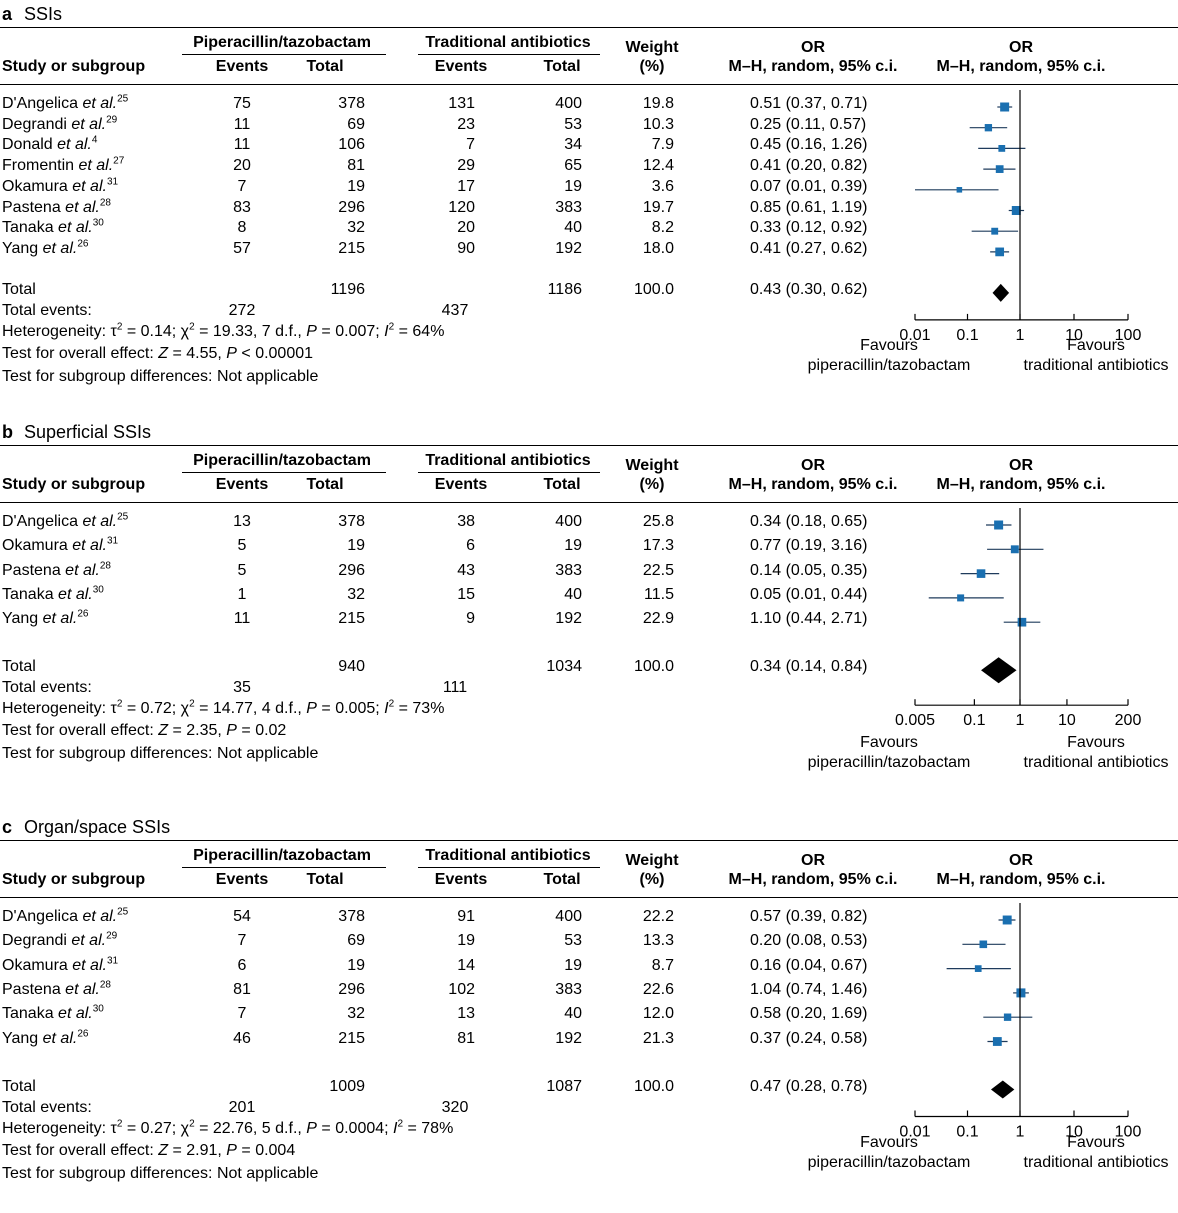 This screenshot has height=1213, width=1178. Describe the element at coordinates (326, 1128) in the screenshot. I see `het-p-op: =` at that location.